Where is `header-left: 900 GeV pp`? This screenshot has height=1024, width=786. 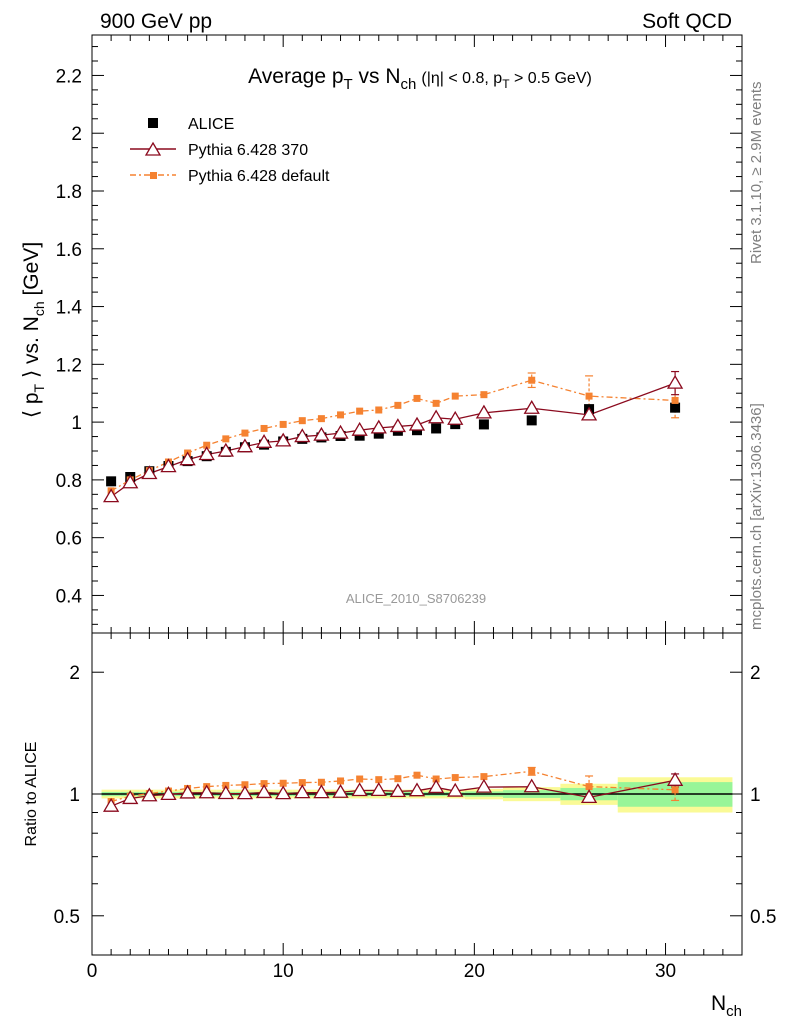 header-left: 900 GeV pp is located at coordinates (156, 21).